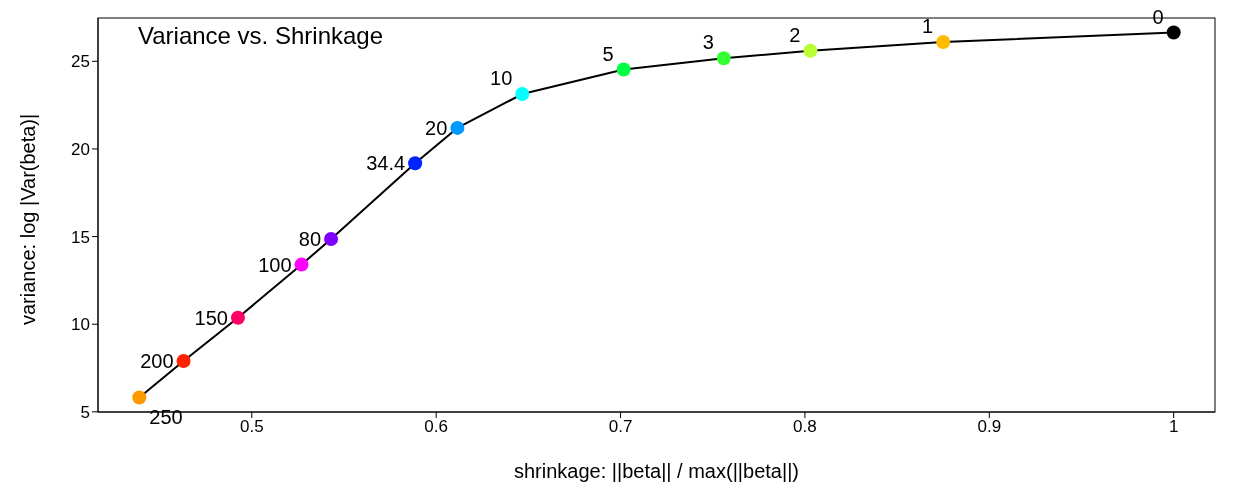 This screenshot has height=499, width=1243. What do you see at coordinates (928, 26) in the screenshot?
I see `annotation: 1` at bounding box center [928, 26].